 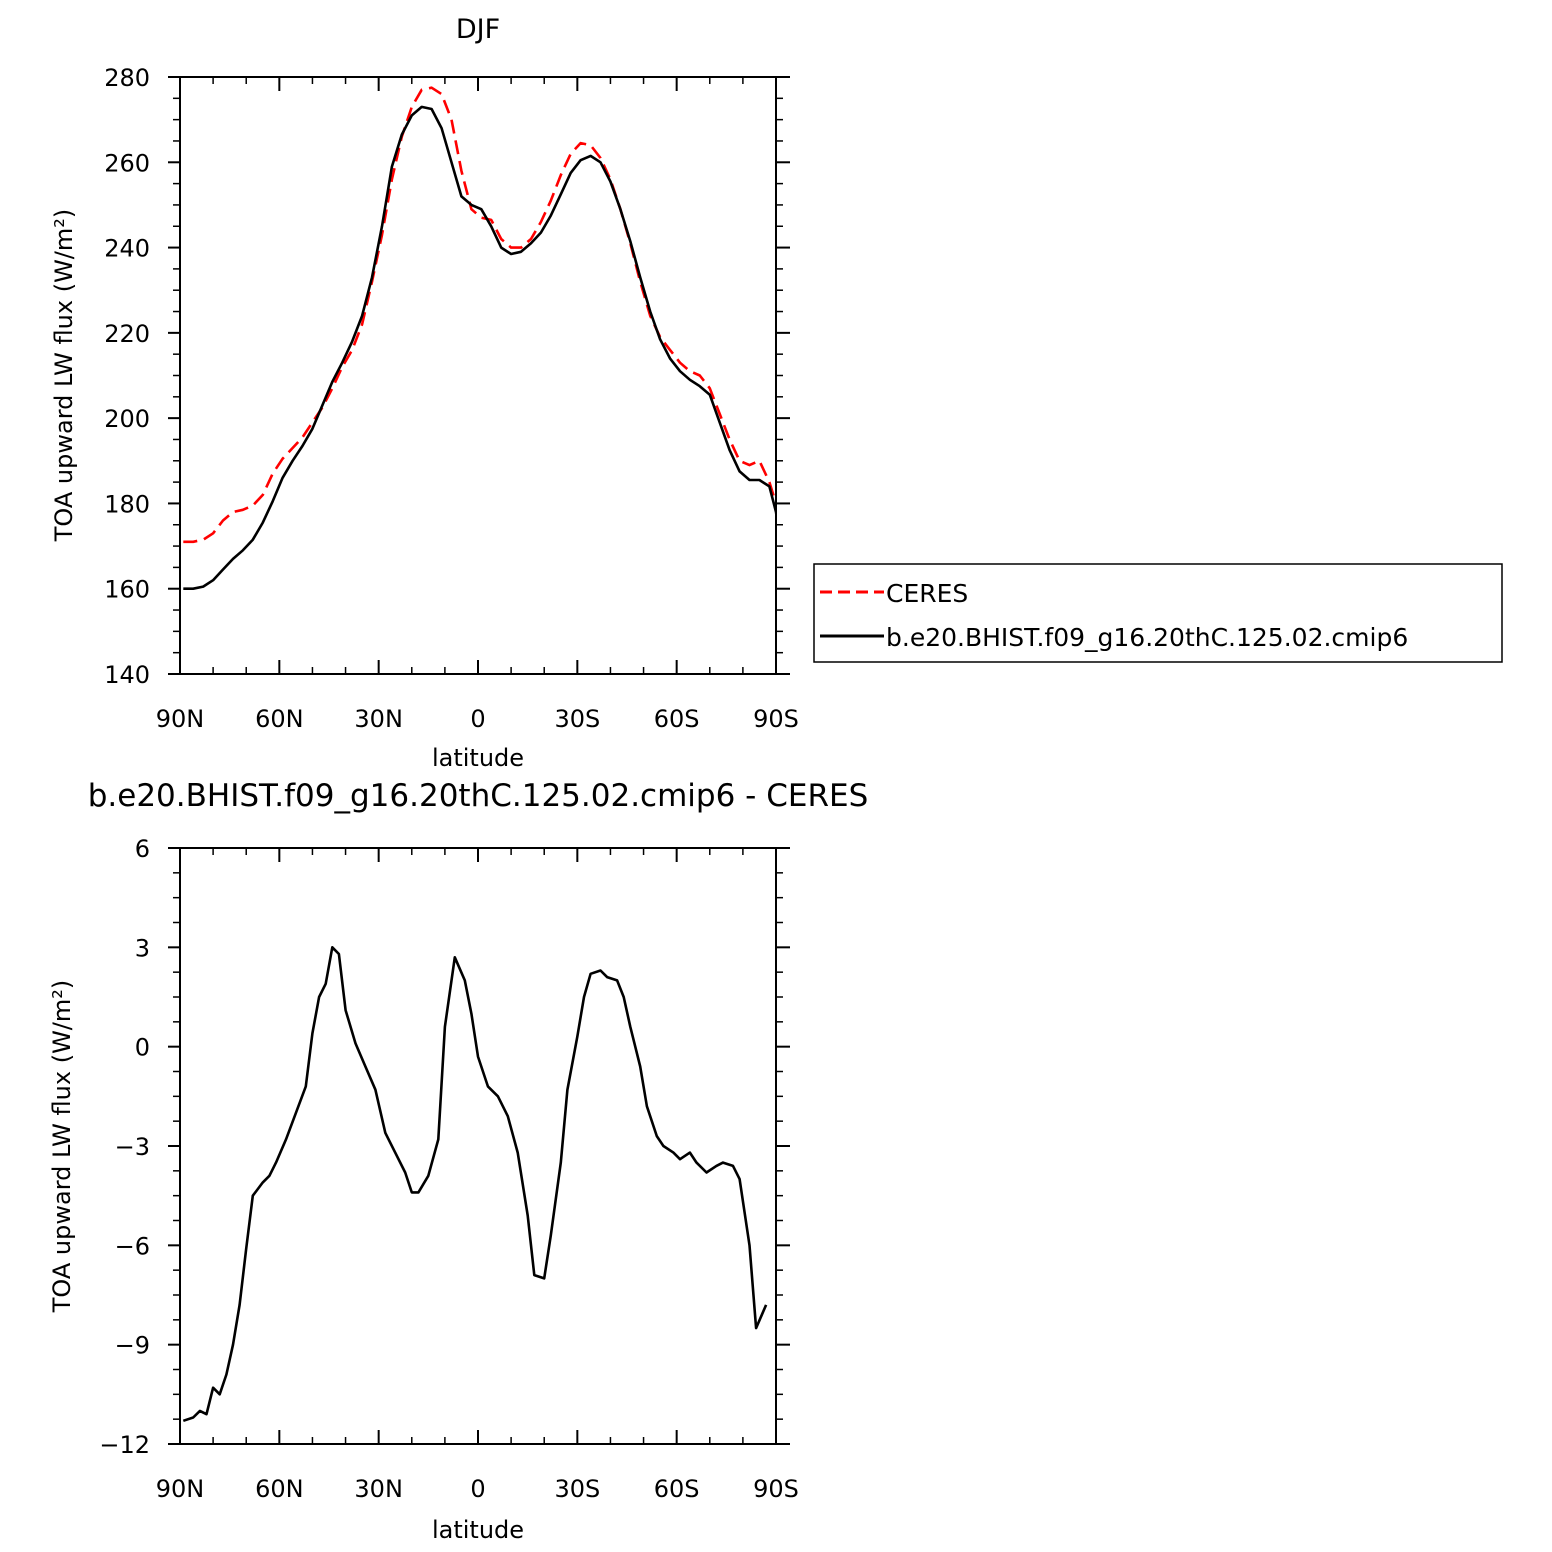 What do you see at coordinates (478, 758) in the screenshot?
I see `top-panel-xlabel: latitude` at bounding box center [478, 758].